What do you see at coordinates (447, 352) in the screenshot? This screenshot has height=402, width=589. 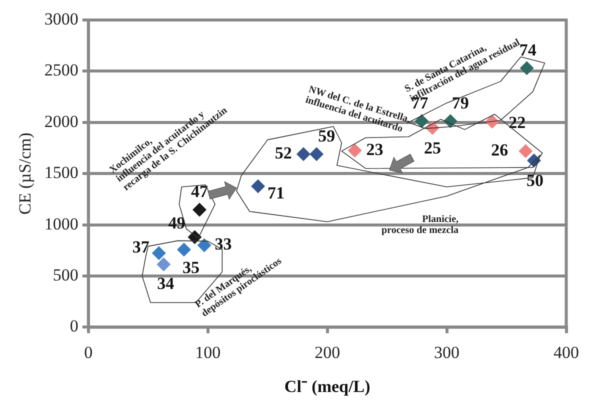 I see `x-tick-label: 300` at bounding box center [447, 352].